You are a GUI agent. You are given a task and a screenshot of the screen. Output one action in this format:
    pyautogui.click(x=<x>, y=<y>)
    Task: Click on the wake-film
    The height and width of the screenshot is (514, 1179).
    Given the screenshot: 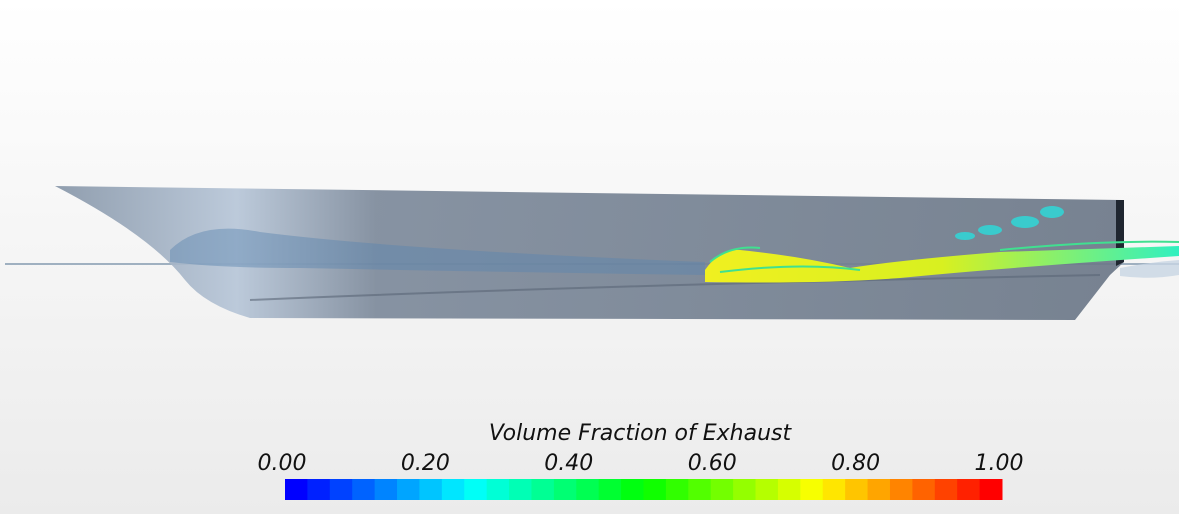 What is the action you would take?
    pyautogui.click(x=437, y=251)
    